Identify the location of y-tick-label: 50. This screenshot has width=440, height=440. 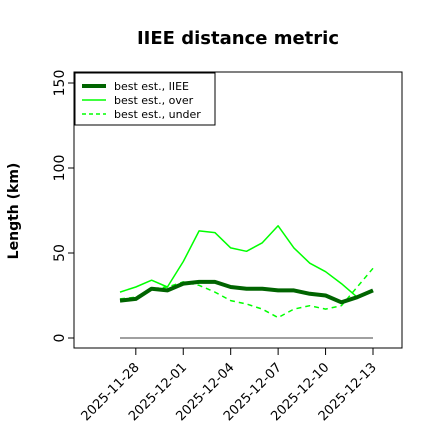
(60, 253).